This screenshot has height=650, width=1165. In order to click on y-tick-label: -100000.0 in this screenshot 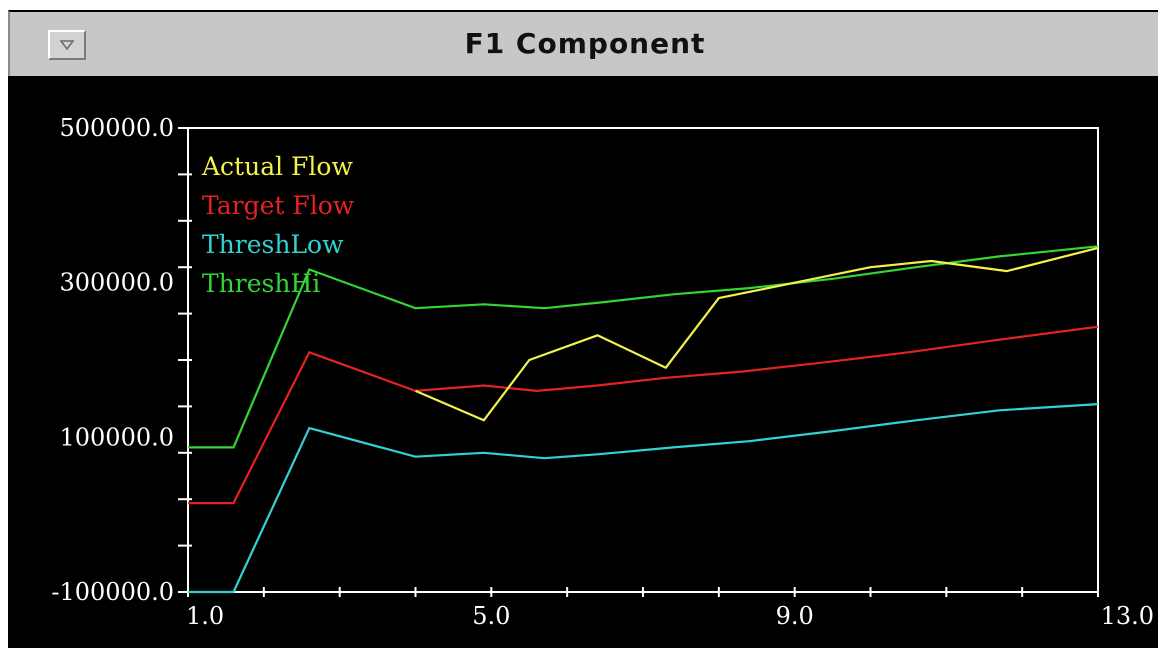, I will do `click(112, 592)`.